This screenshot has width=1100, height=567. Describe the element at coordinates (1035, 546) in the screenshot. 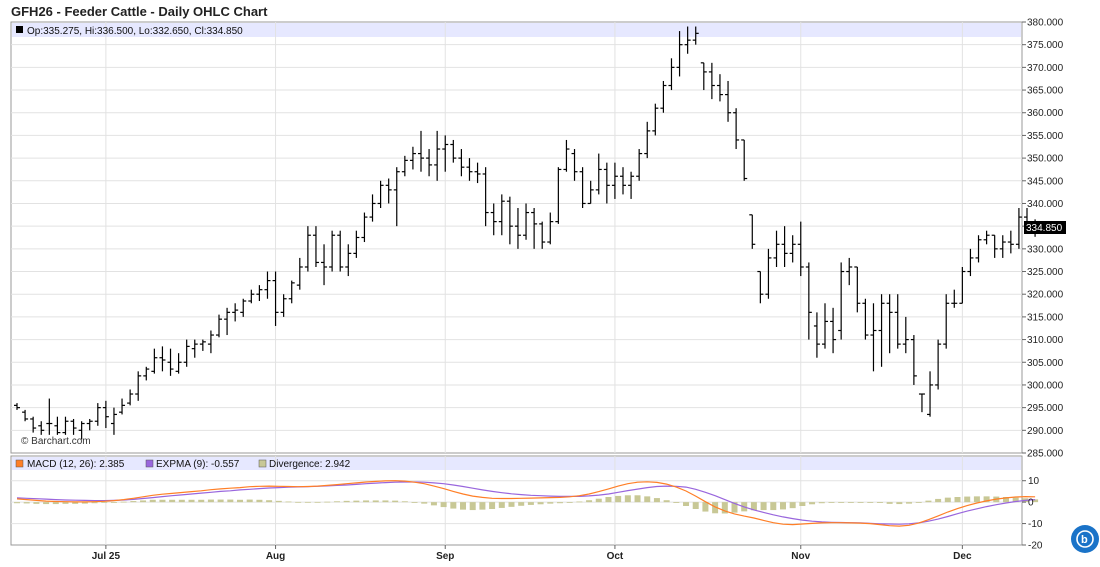

I see `macd-tick-label: -20` at that location.